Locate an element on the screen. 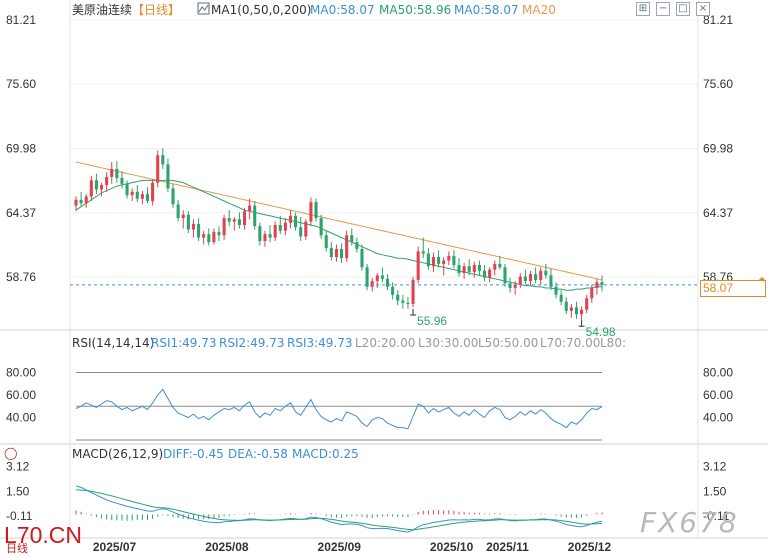 Image resolution: width=768 pixels, height=558 pixels. last-price-tag: 58.07 is located at coordinates (733, 288).